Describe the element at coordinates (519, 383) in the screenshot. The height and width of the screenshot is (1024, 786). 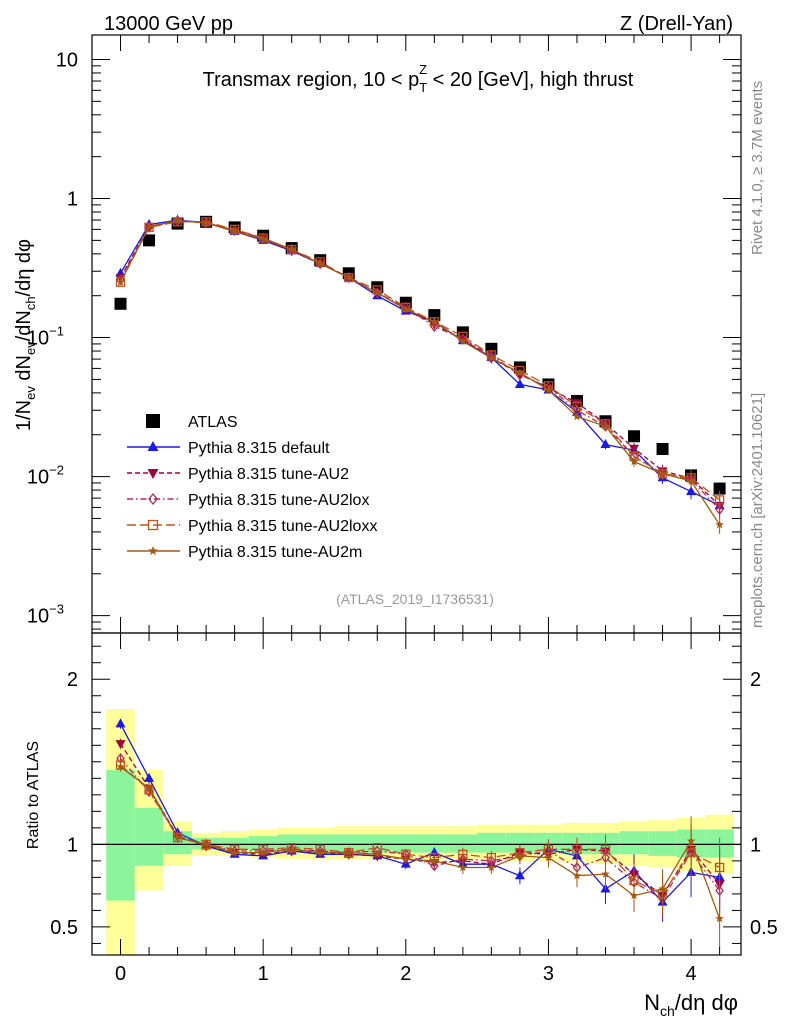
I see `main-point-default` at that location.